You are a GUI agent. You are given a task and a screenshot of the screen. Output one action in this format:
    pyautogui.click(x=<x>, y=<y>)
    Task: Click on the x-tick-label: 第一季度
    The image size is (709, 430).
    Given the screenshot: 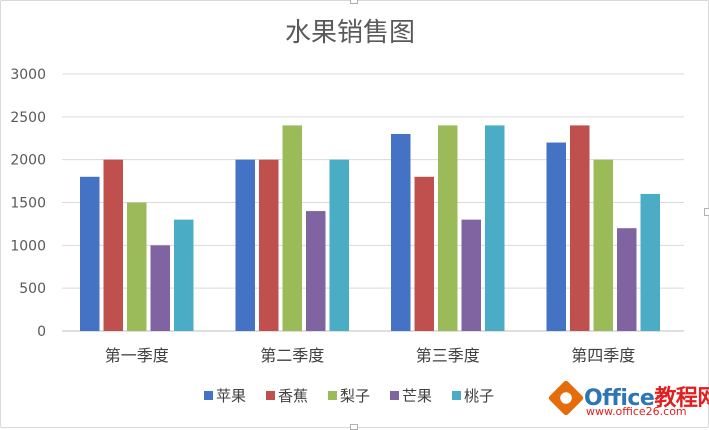 What is the action you would take?
    pyautogui.click(x=137, y=355)
    